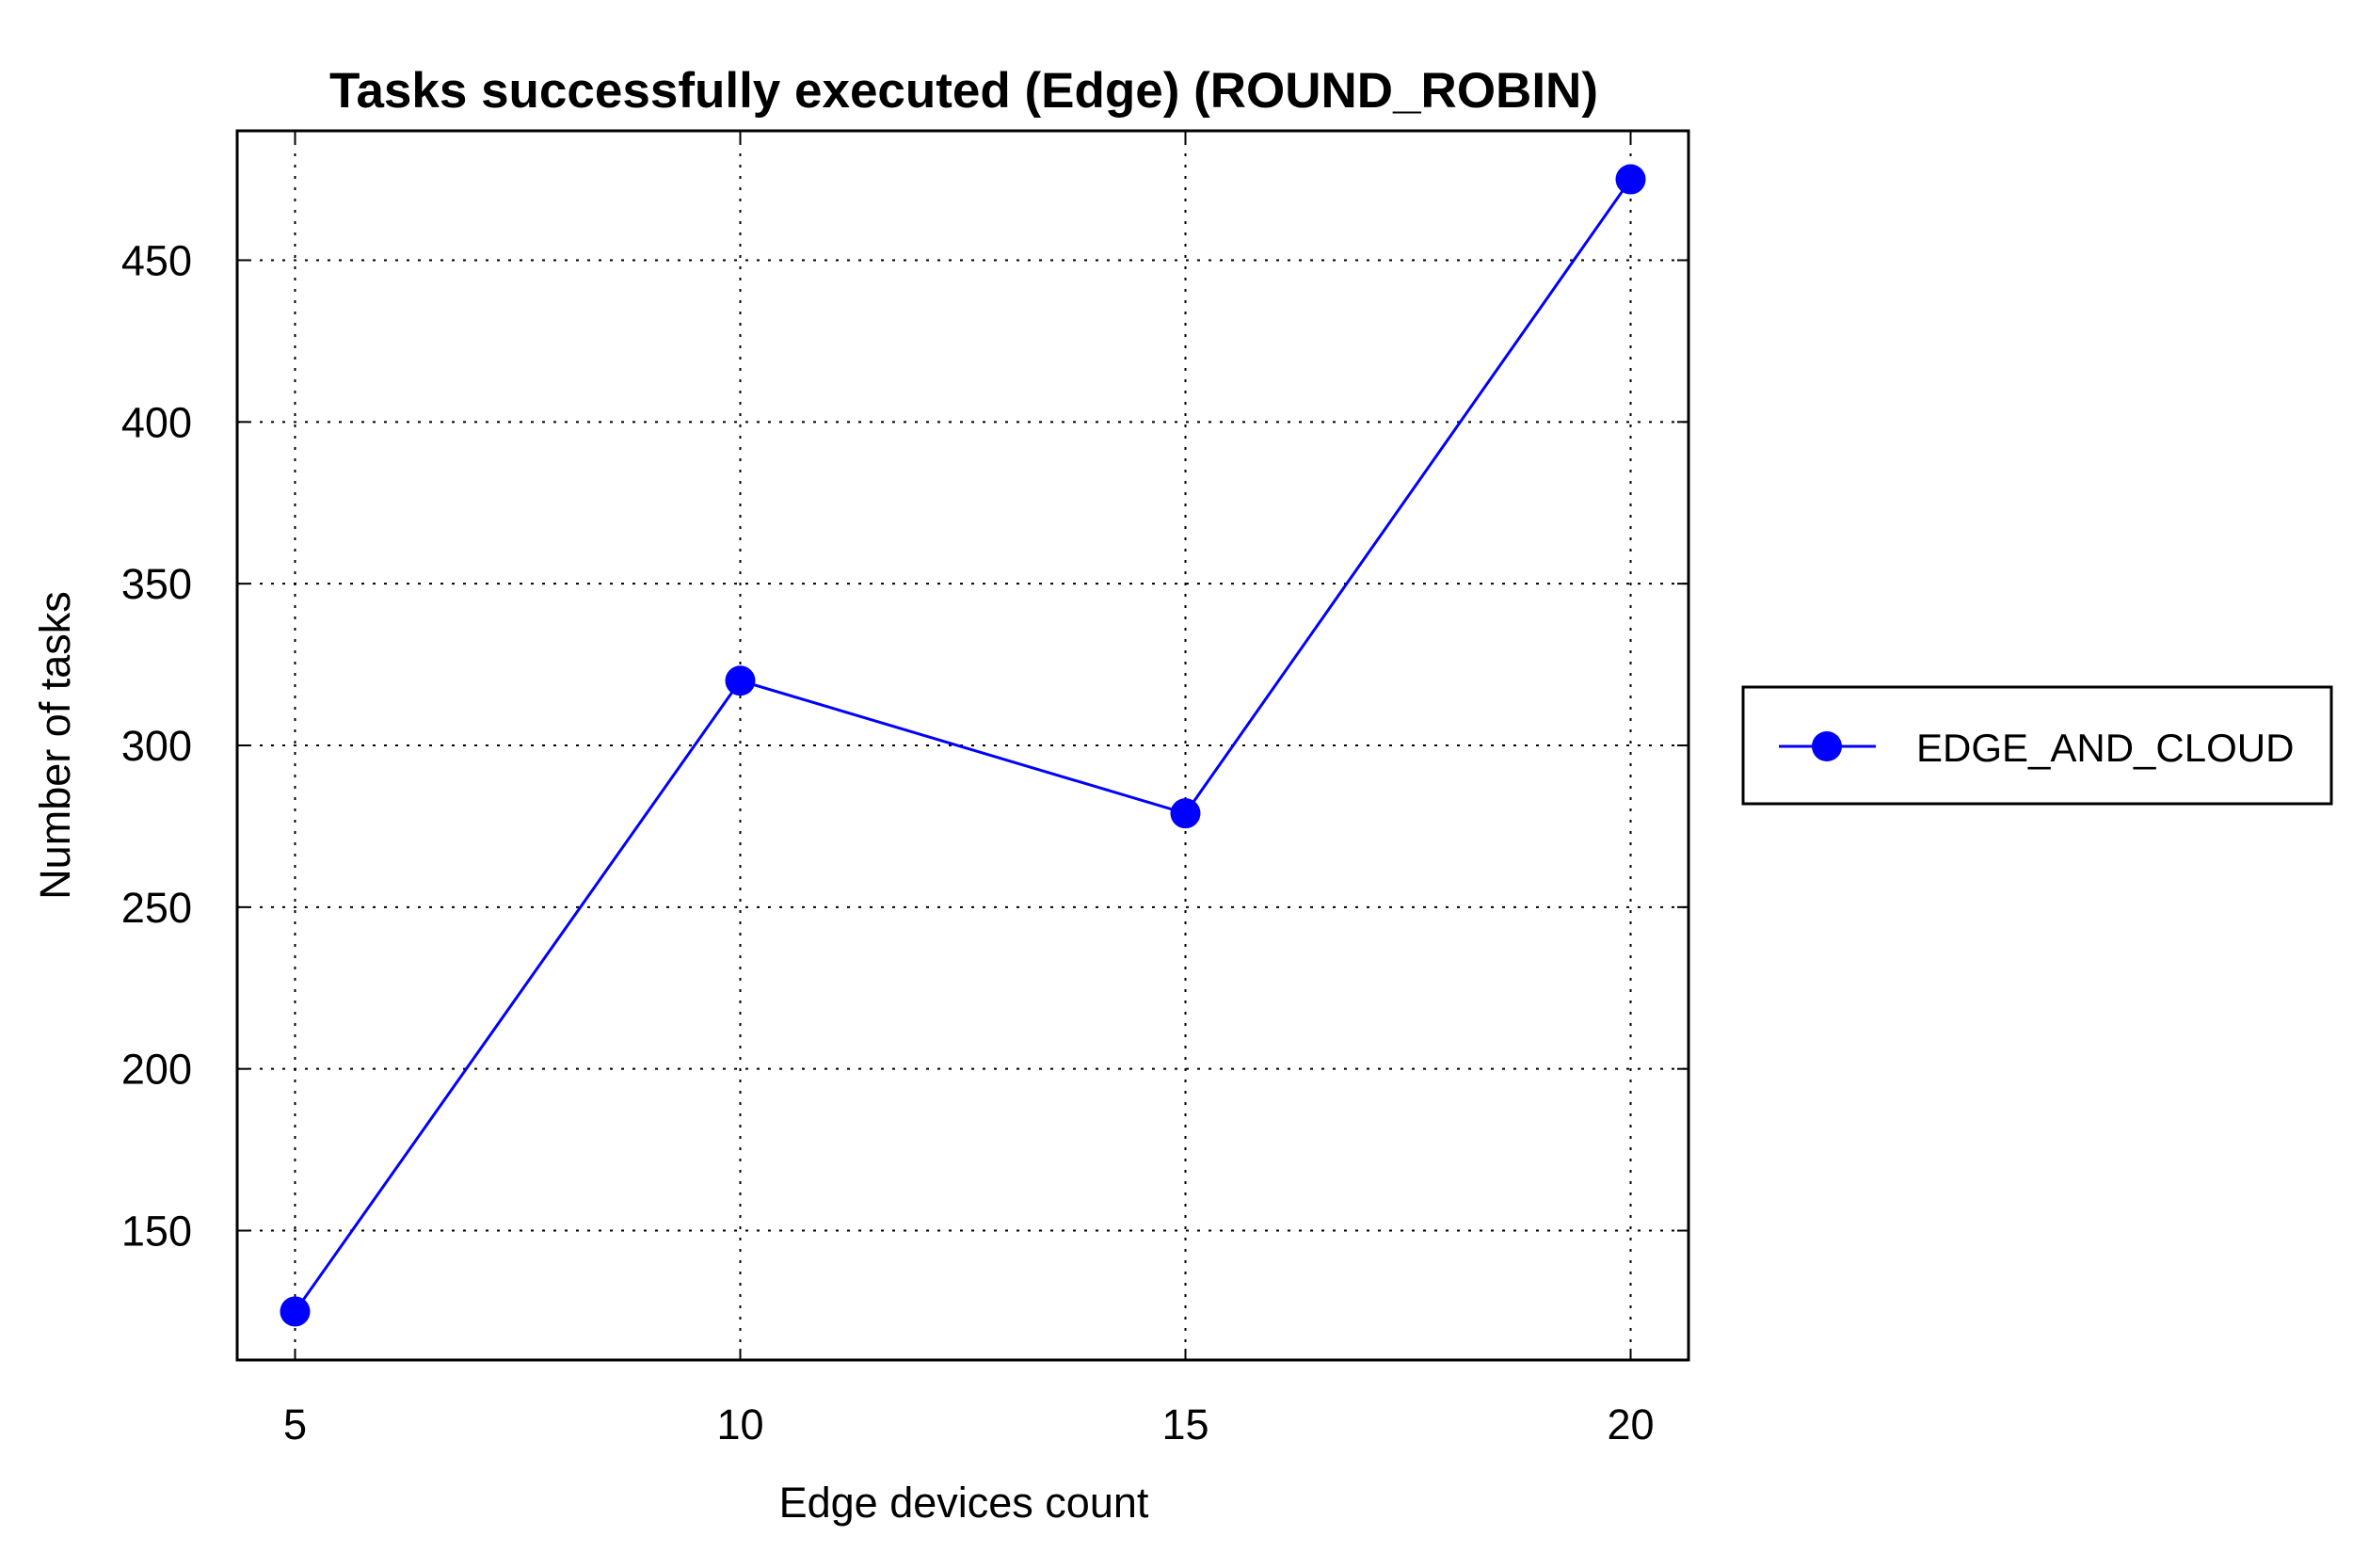  What do you see at coordinates (1827, 746) in the screenshot?
I see `legend-marker` at bounding box center [1827, 746].